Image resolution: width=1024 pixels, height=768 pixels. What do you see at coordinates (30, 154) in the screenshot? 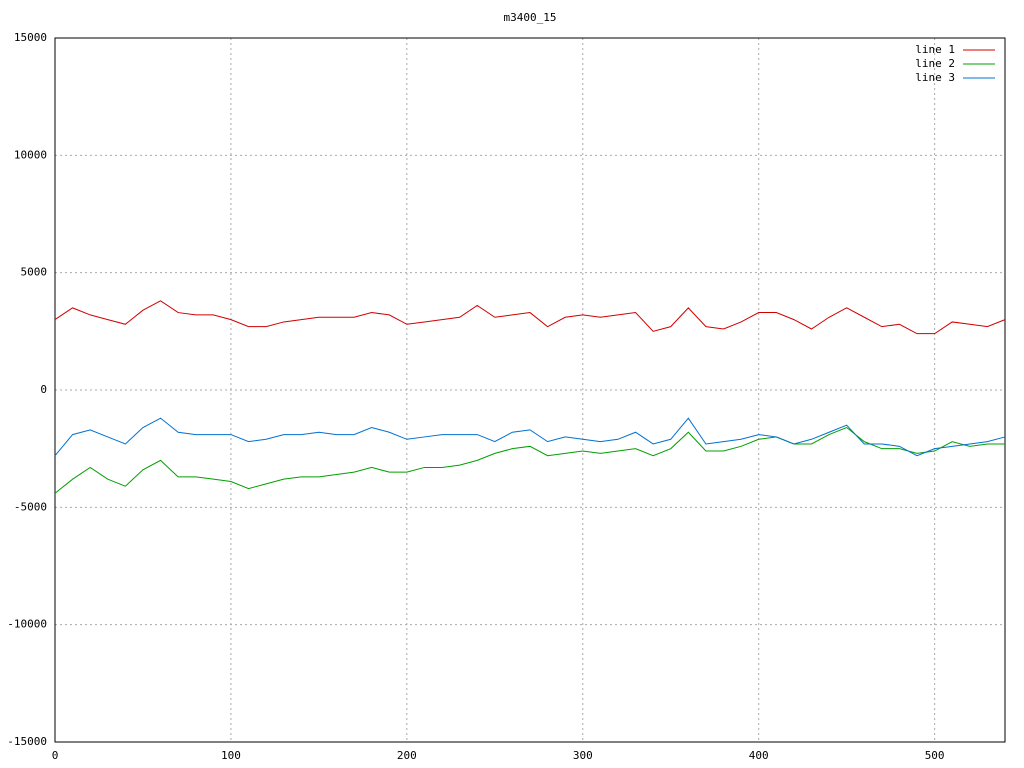
I see `y-tick-label: 10000` at bounding box center [30, 154].